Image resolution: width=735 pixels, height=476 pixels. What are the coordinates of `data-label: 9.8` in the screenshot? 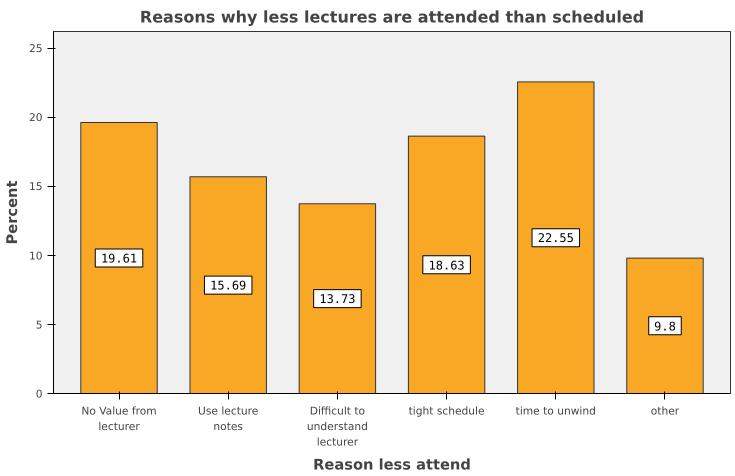 It's located at (665, 326).